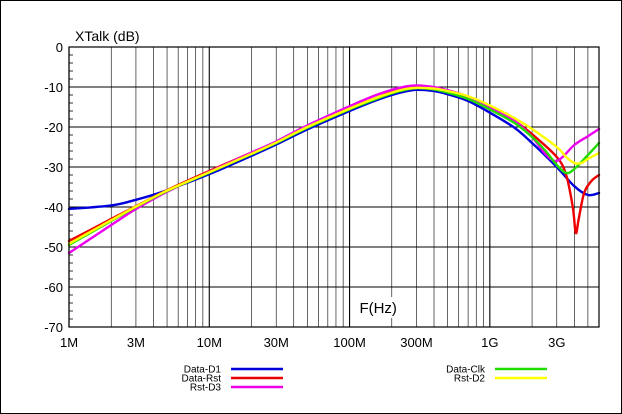  What do you see at coordinates (349, 342) in the screenshot?
I see `x-tick-label: 100M` at bounding box center [349, 342].